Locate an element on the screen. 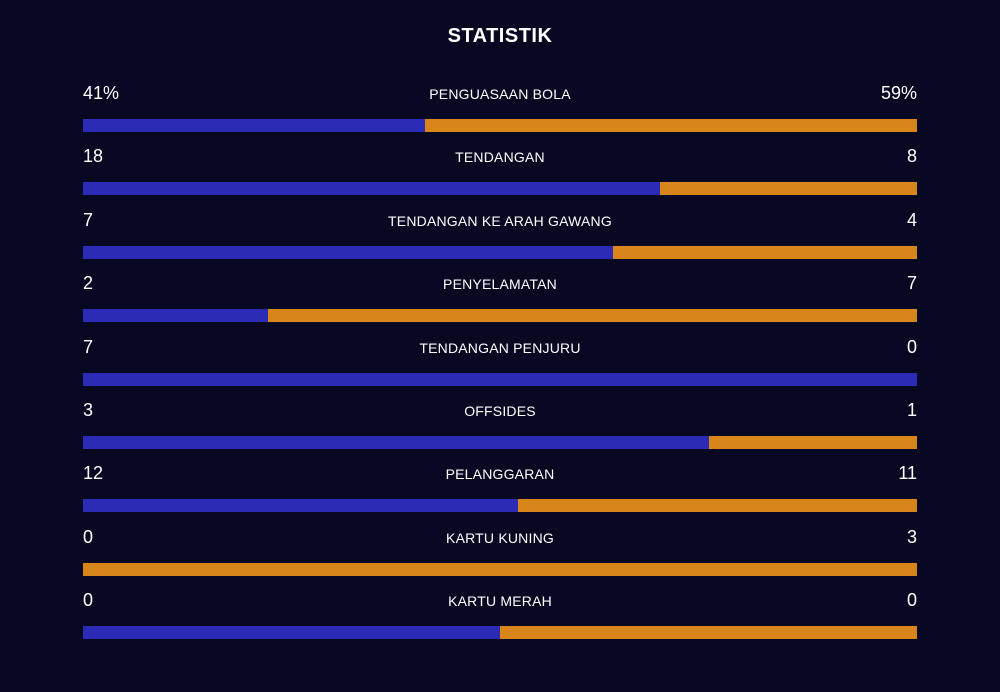  stat-head: 18 TENDANGAN 8 is located at coordinates (500, 156).